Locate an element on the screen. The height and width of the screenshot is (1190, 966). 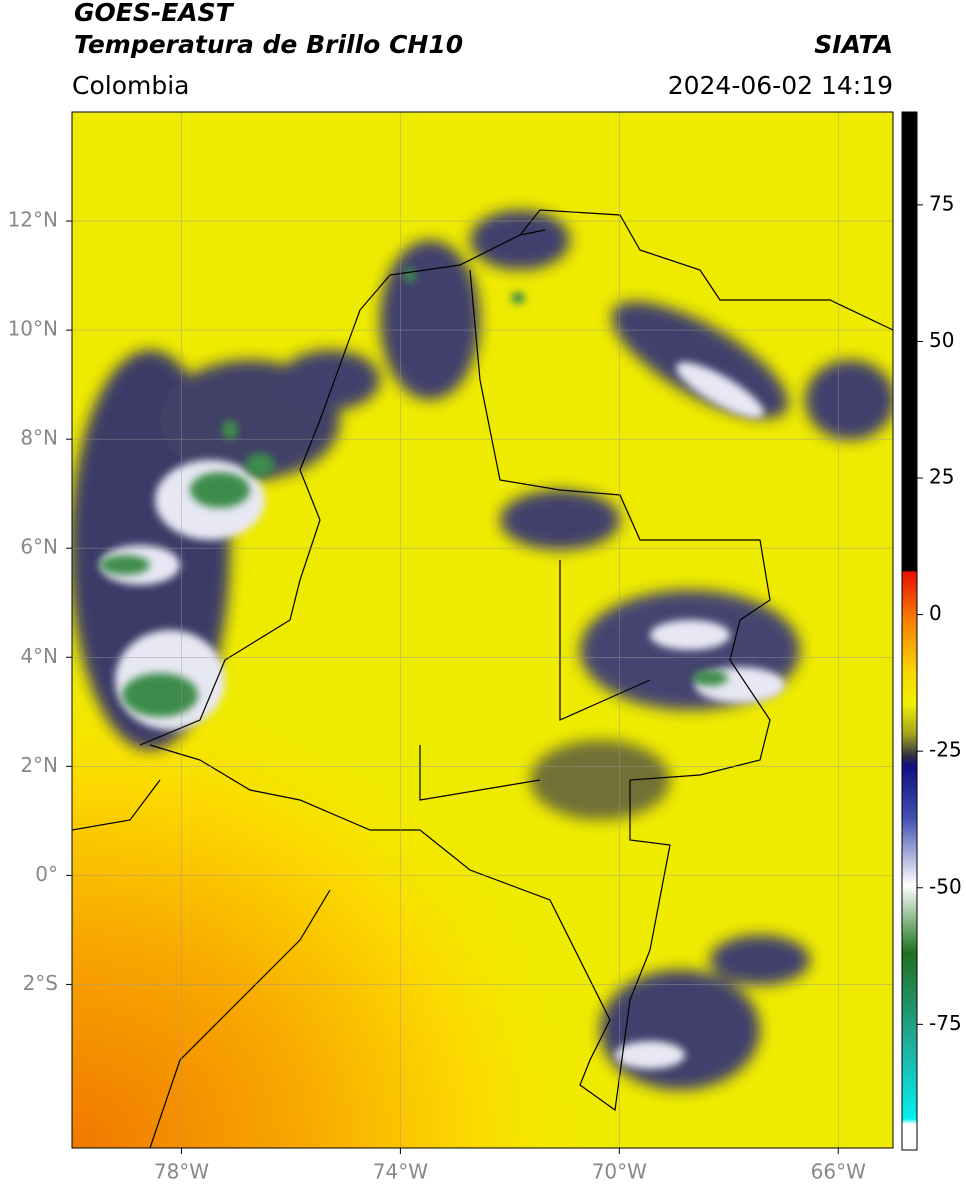
colorbar-tick-label: 0 is located at coordinates (935, 613).